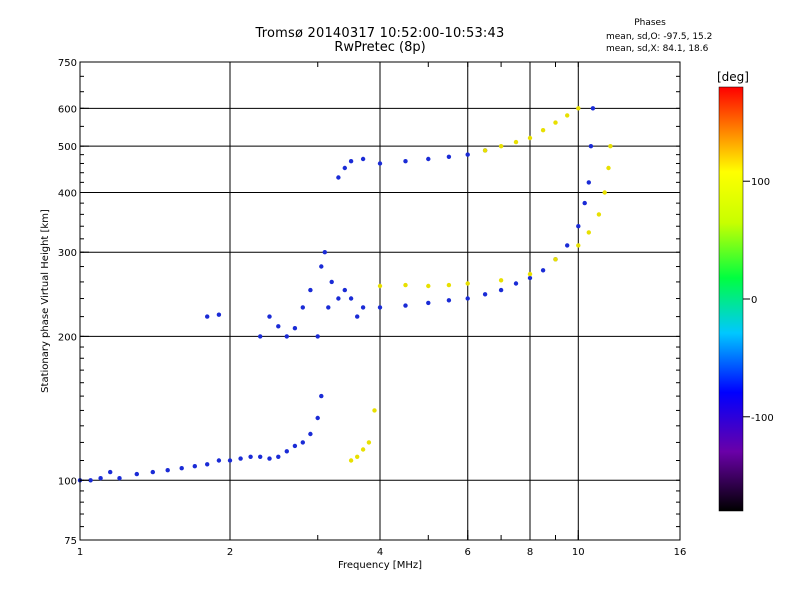  What do you see at coordinates (468, 552) in the screenshot?
I see `x-tick-label: 6` at bounding box center [468, 552].